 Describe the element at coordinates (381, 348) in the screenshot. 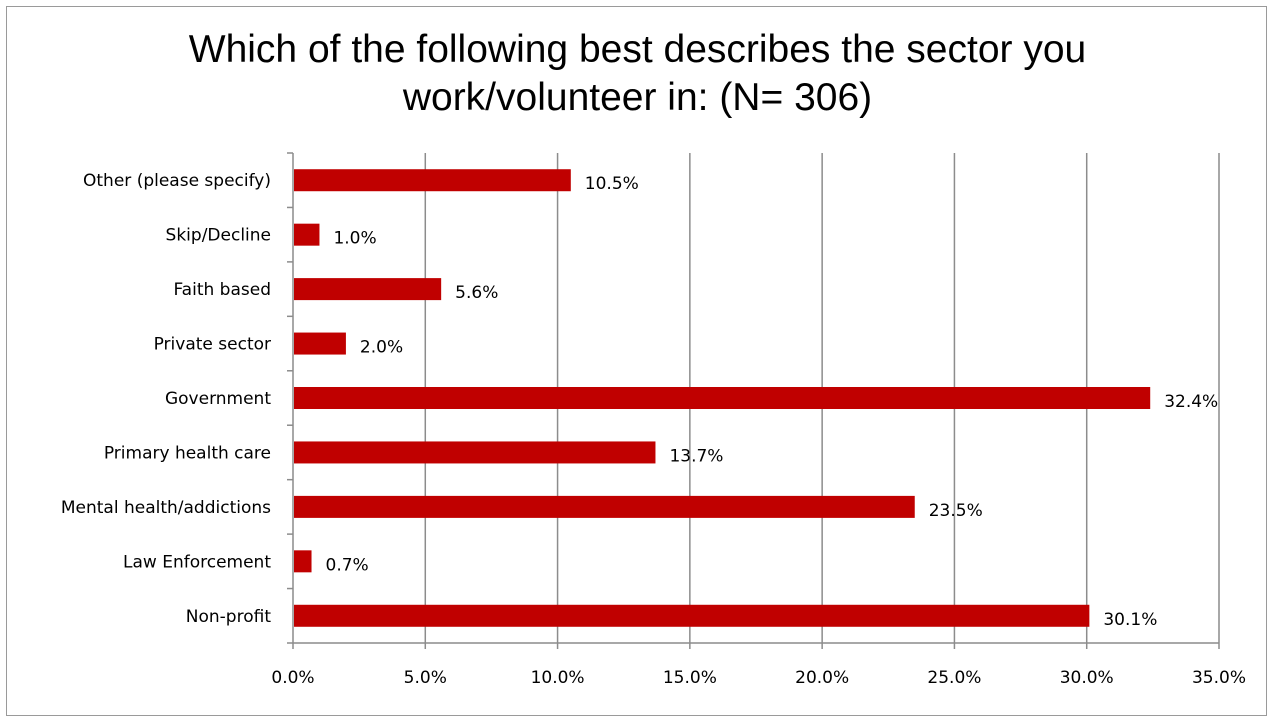

I see `value-label: 2.0%` at that location.